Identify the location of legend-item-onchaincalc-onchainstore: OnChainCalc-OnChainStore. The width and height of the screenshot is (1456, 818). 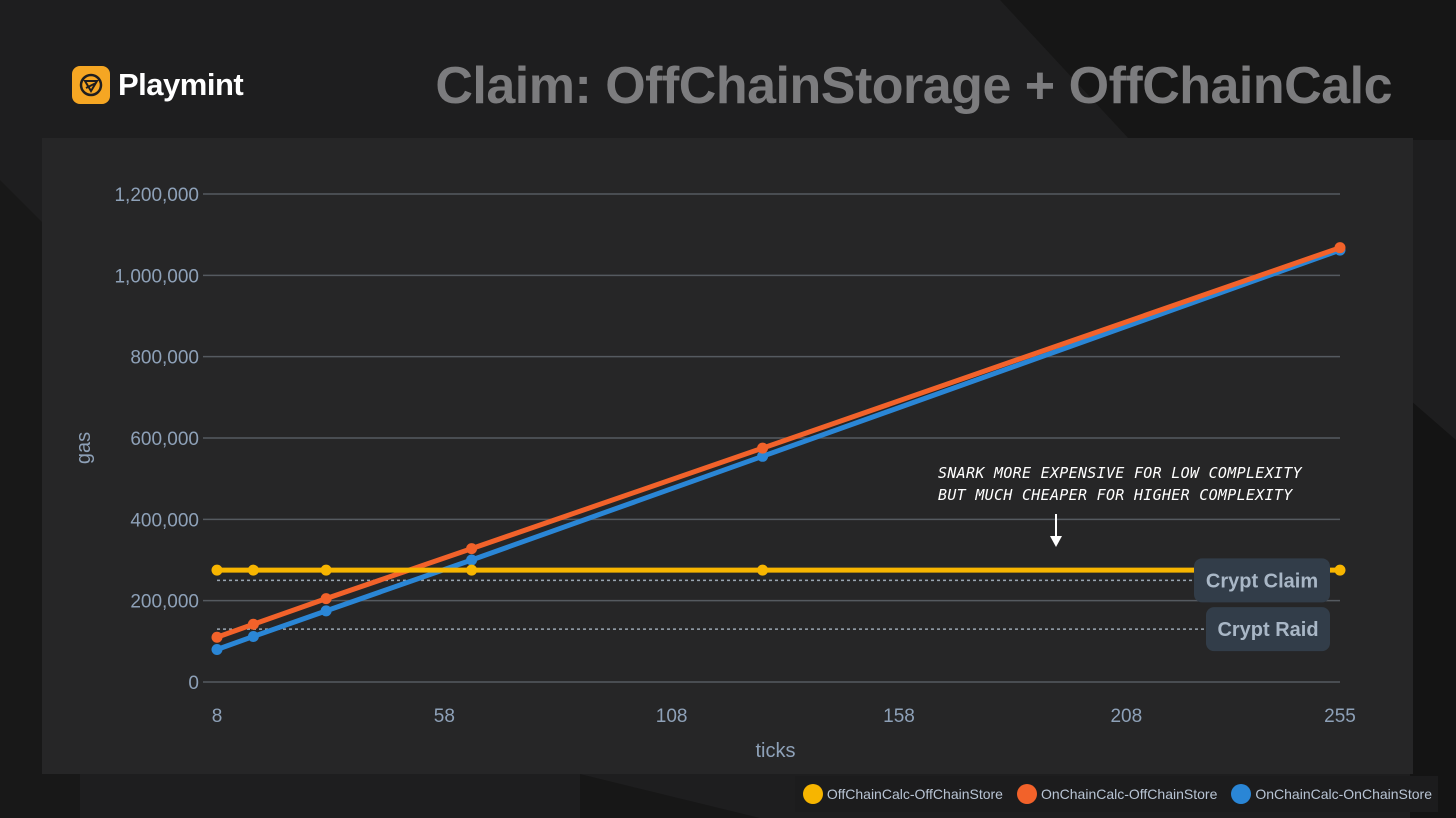
(1330, 794).